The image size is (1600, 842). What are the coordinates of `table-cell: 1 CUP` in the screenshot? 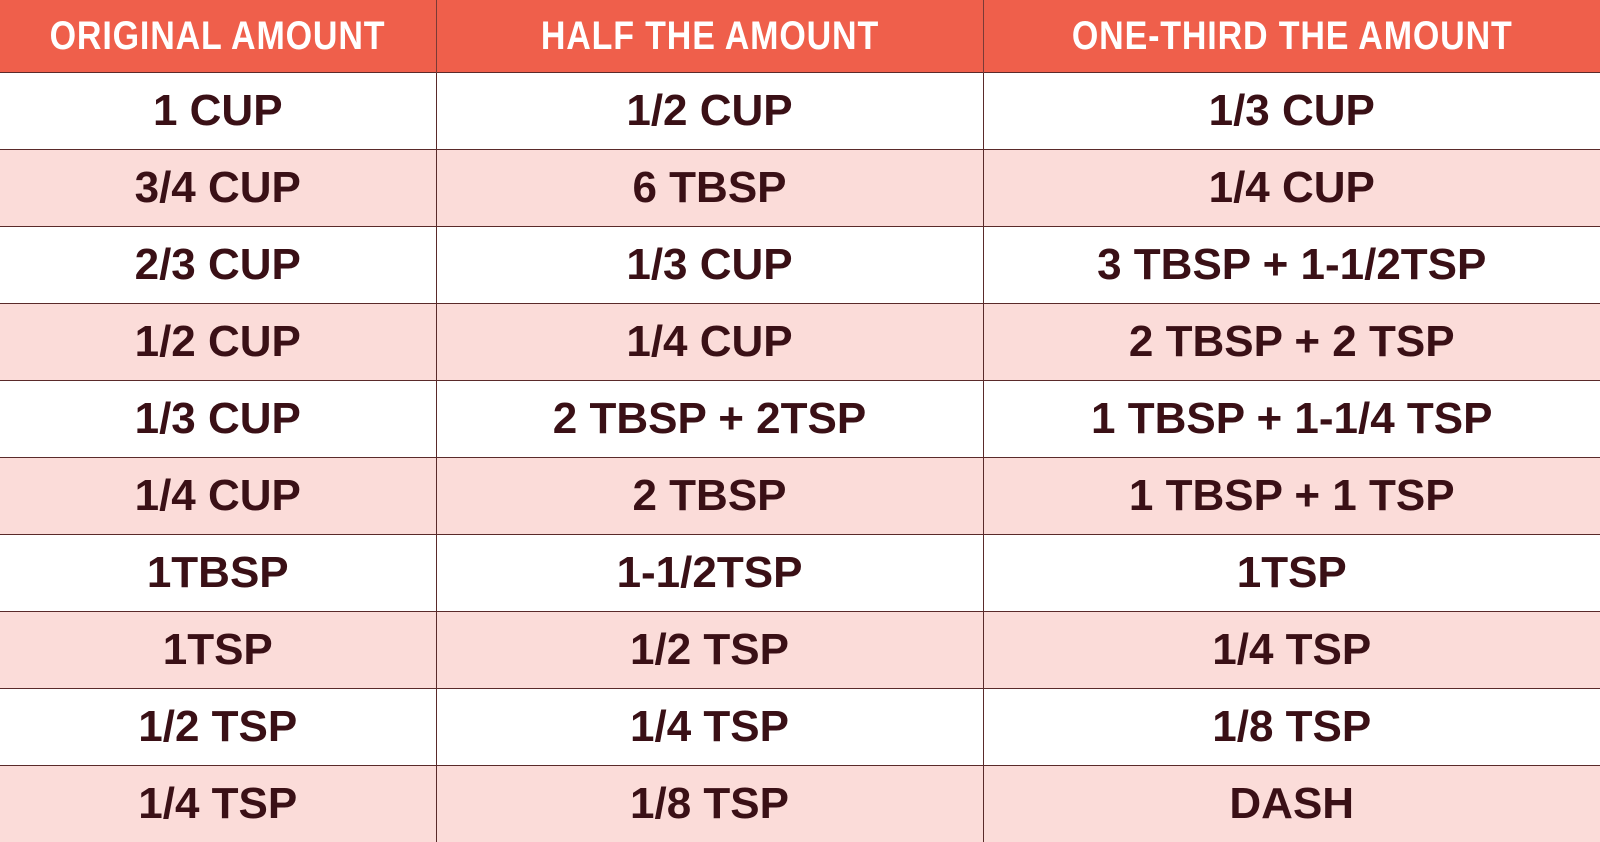 It's located at (218, 111).